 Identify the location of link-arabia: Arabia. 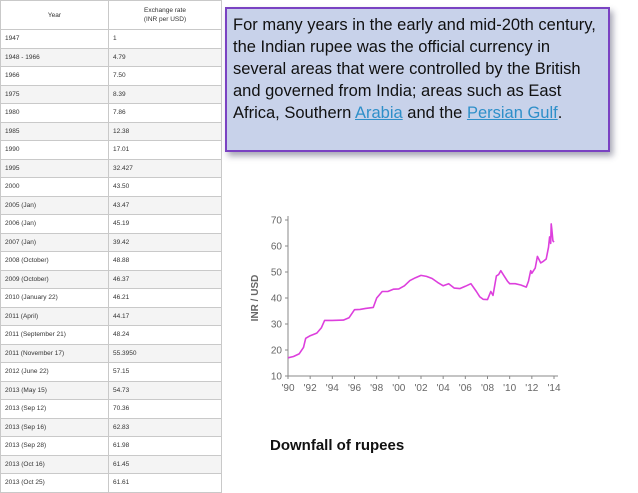
(379, 113).